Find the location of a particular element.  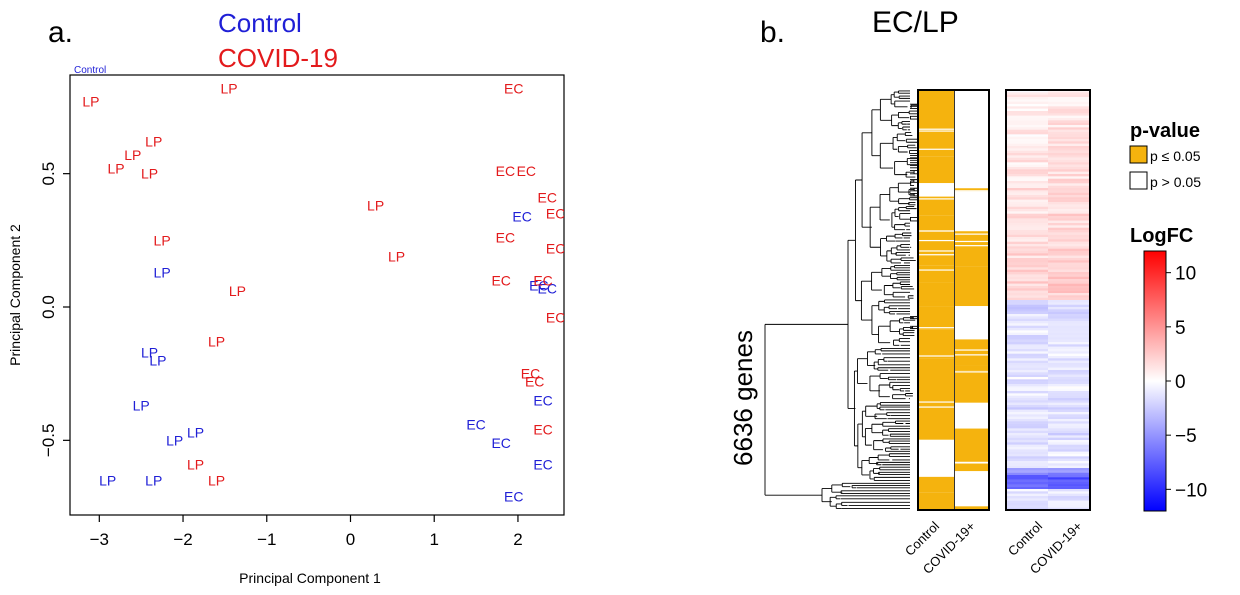

logfc-tick-label: −10 is located at coordinates (1191, 490).